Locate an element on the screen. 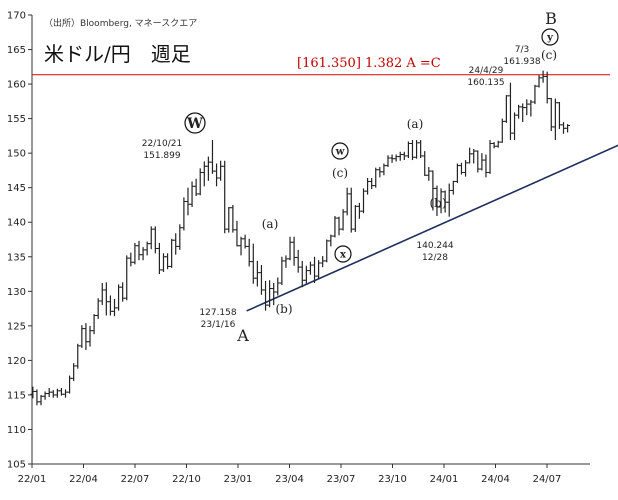  wave-label-y-circle is located at coordinates (550, 37).